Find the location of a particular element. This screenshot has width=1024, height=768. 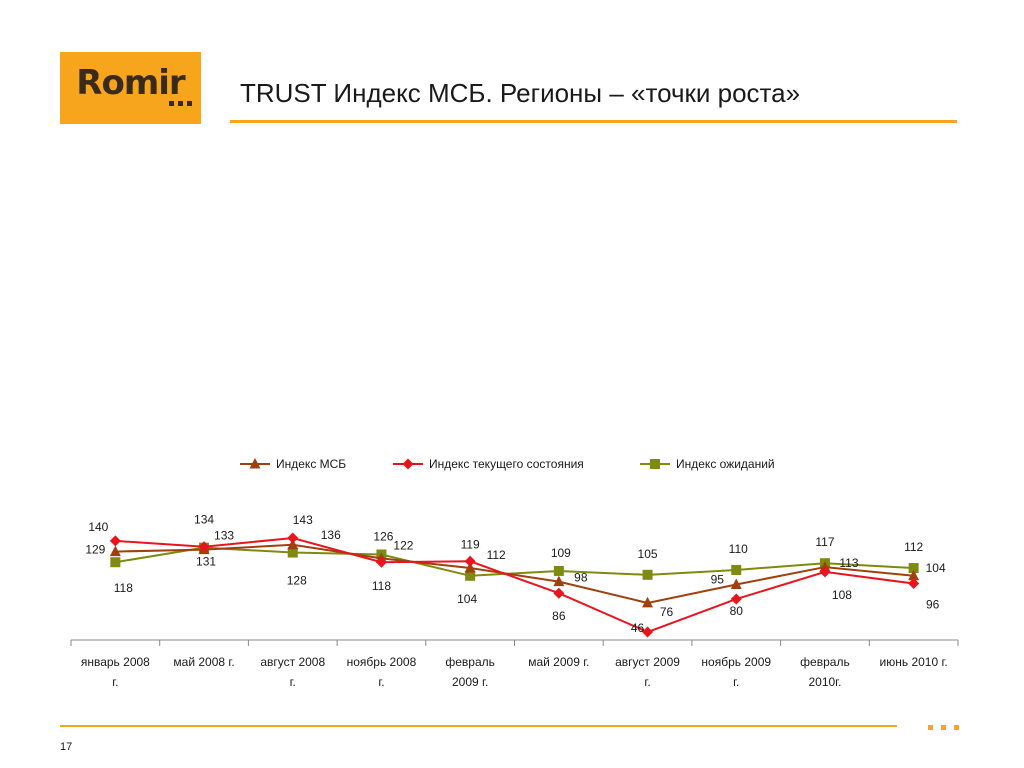

x-tick-label: август 2009 г. is located at coordinates (647, 672).